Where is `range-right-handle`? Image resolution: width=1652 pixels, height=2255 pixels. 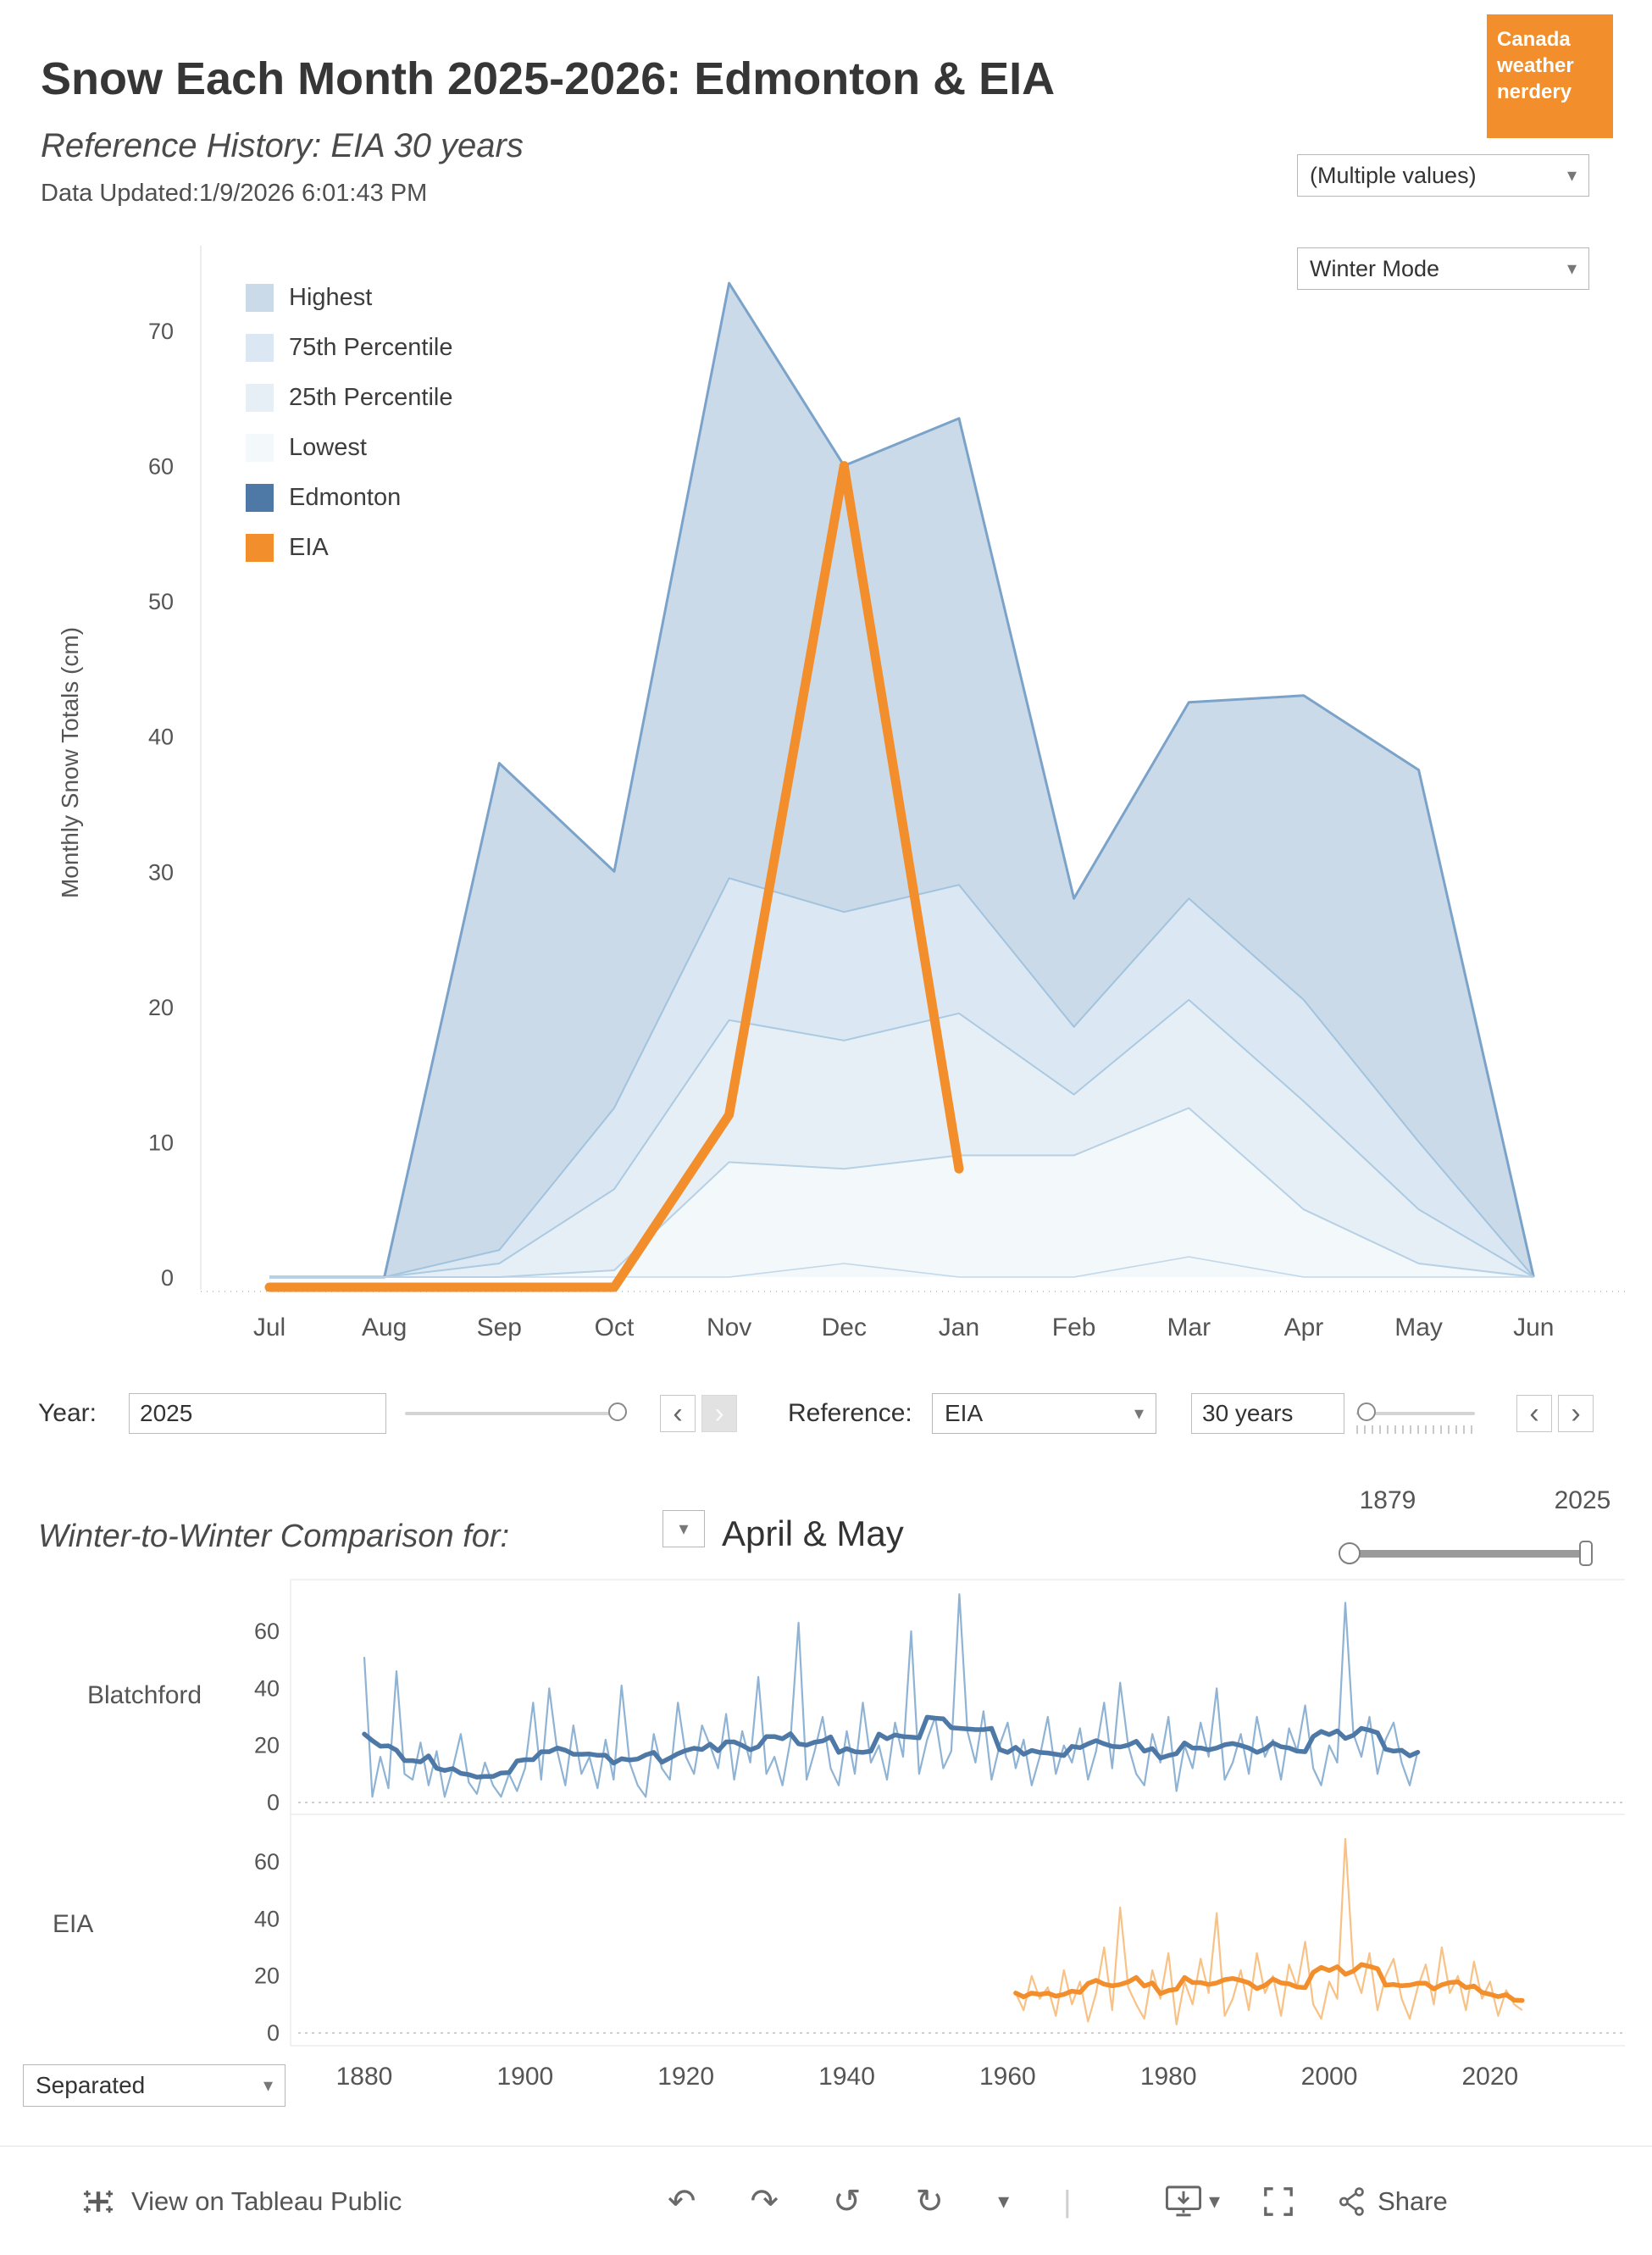 range-right-handle is located at coordinates (1586, 1553).